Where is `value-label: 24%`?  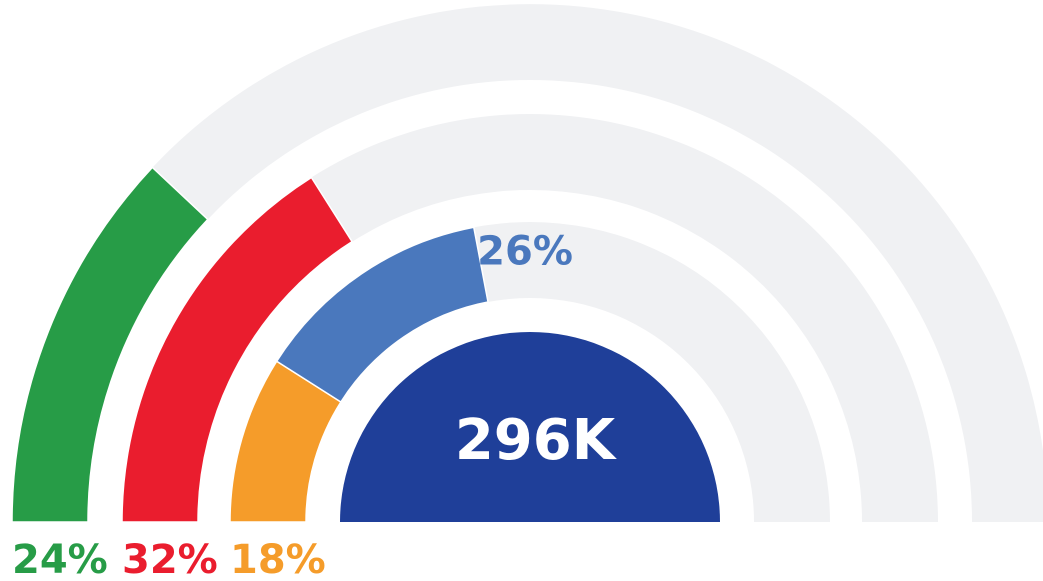
value-label: 24% is located at coordinates (60, 559).